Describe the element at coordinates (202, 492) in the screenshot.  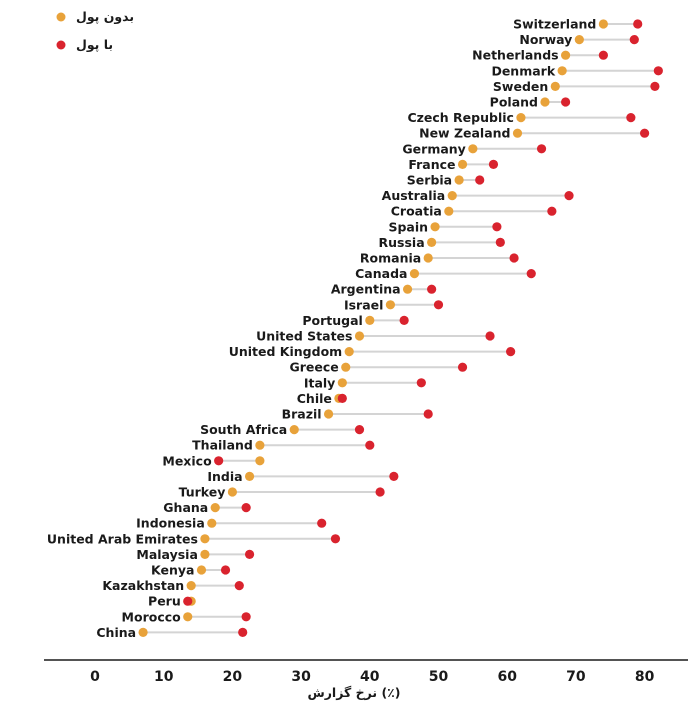
I see `country-label: Turkey` at that location.